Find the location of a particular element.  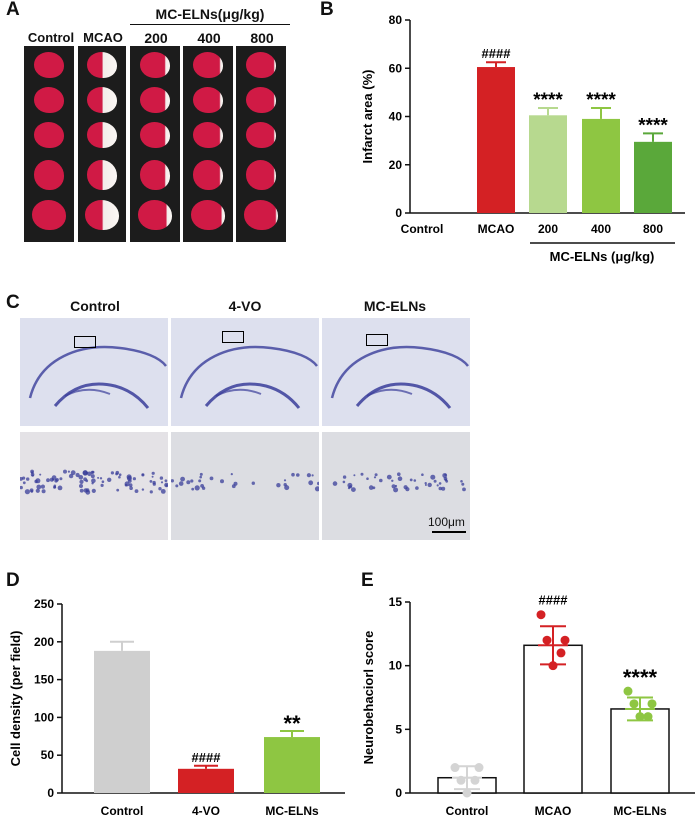

b-y-tick-label: 40 is located at coordinates (396, 117).